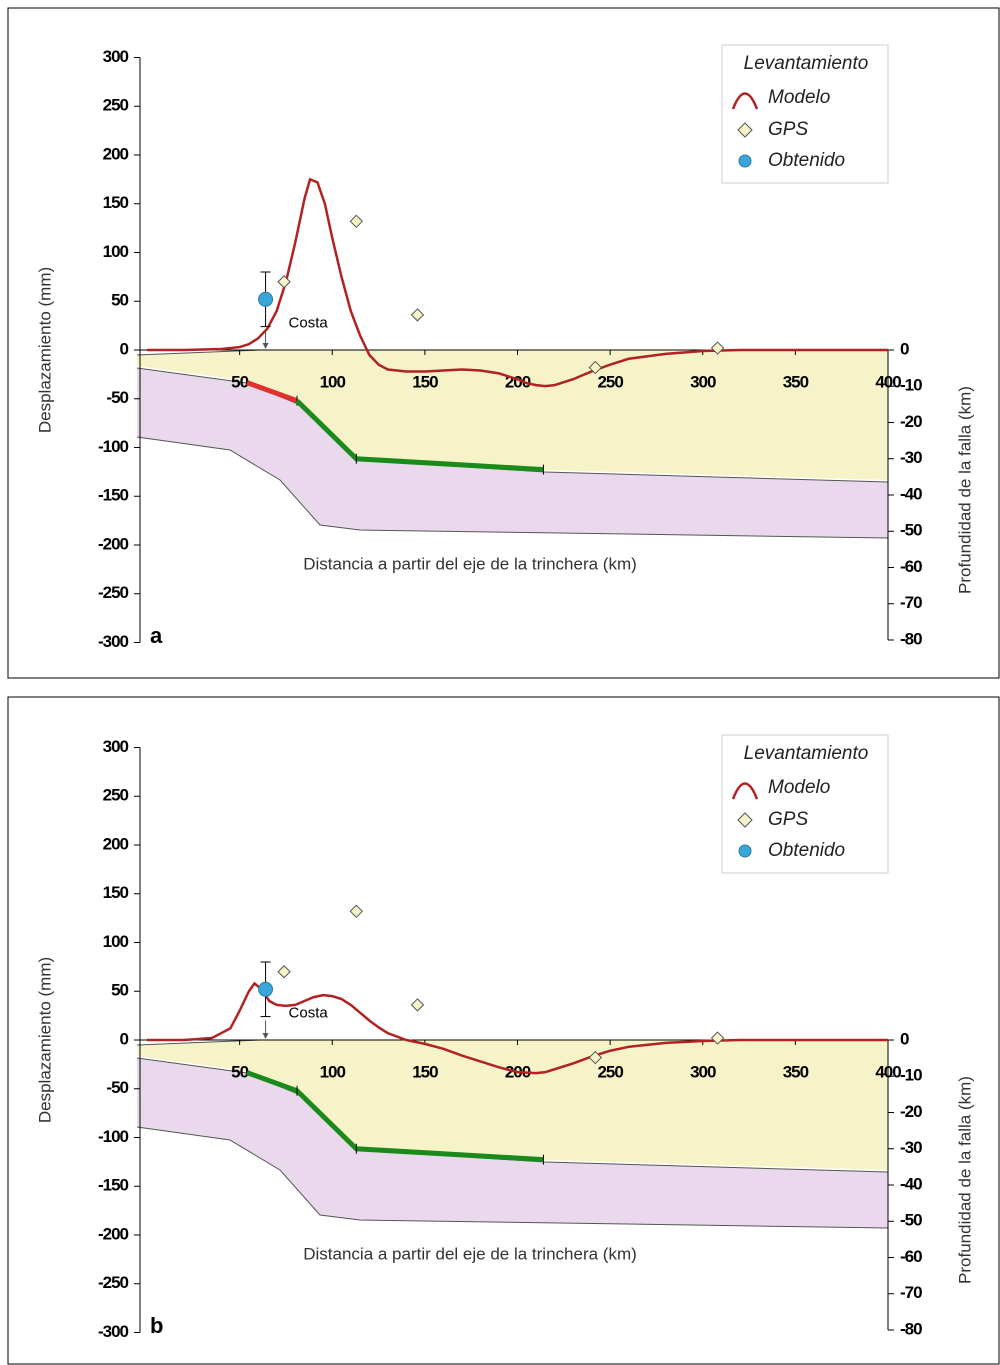 The width and height of the screenshot is (1000, 1365). Describe the element at coordinates (806, 160) in the screenshot. I see `legend-label: Obtenido` at that location.